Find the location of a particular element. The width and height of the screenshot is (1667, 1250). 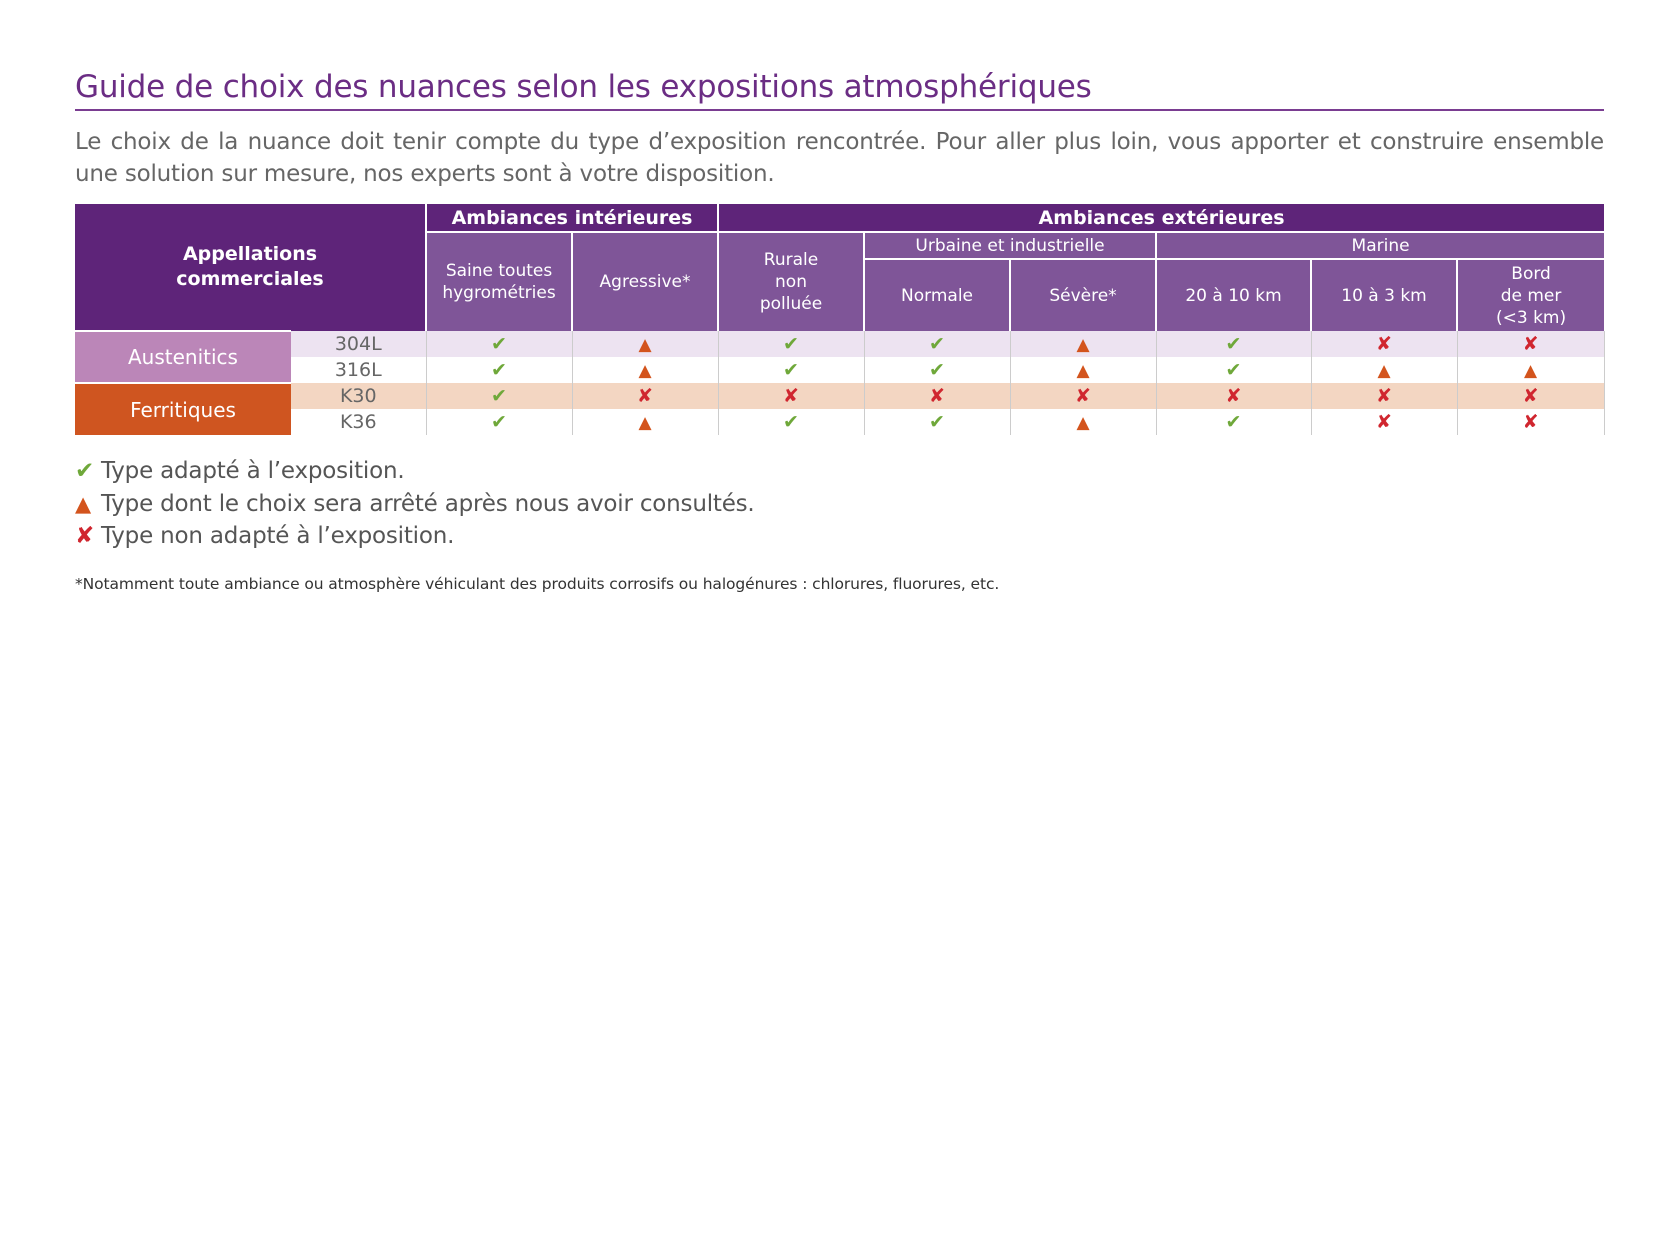

col-bord-line3: (<3 km) is located at coordinates (1531, 317).